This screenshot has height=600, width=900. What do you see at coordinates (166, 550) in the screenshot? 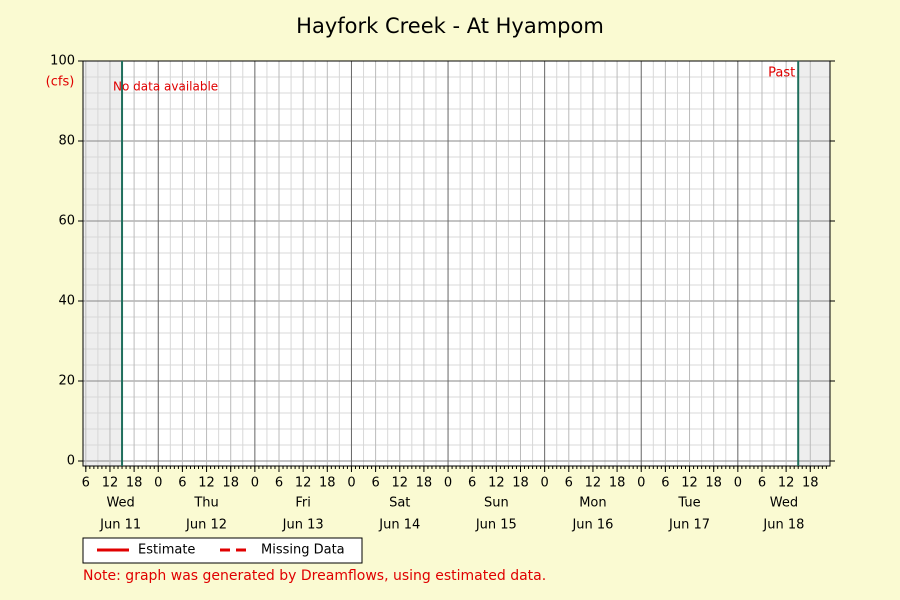
I see `legend-label: Estimate` at bounding box center [166, 550].